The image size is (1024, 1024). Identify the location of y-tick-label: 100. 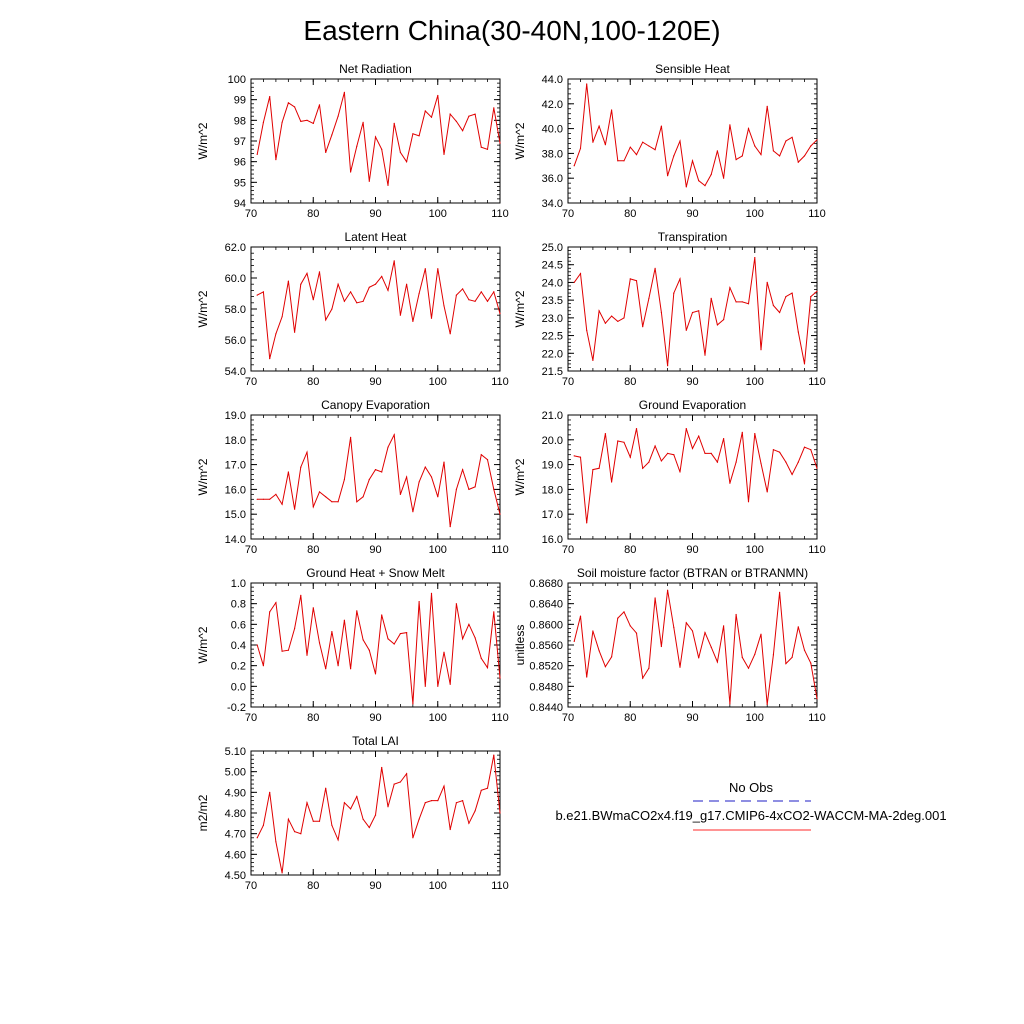
(237, 80).